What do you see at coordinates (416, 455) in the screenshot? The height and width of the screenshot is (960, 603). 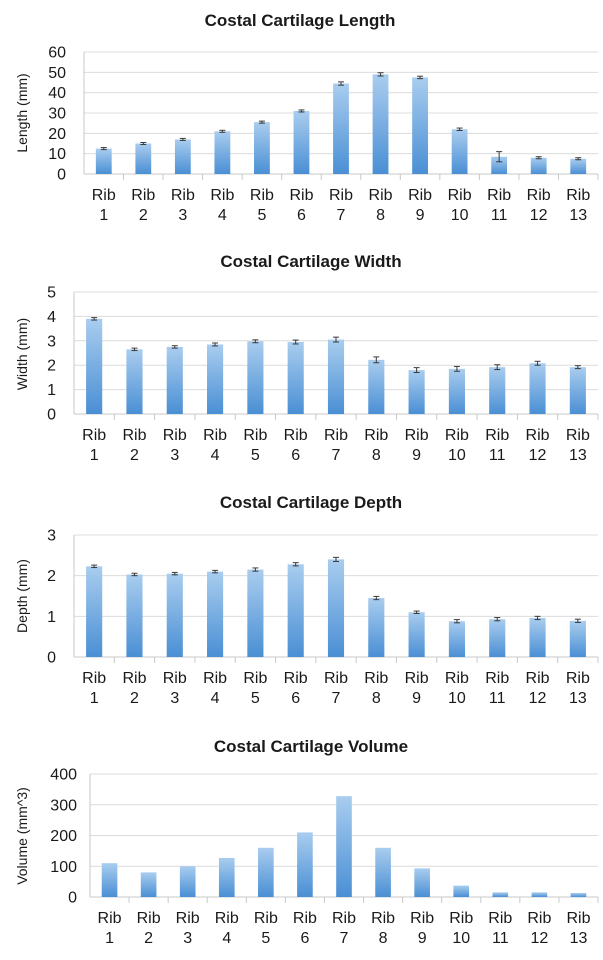 I see `x-tick-label: 9` at bounding box center [416, 455].